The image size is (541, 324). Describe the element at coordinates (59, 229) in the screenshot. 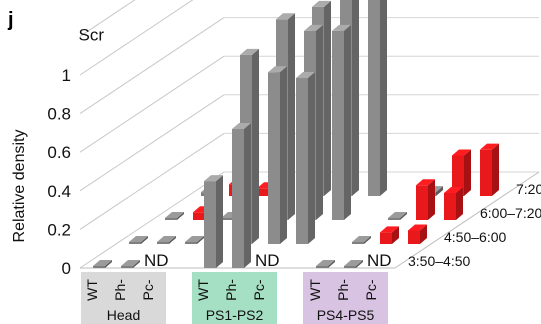

I see `y-tick-label: 0.2` at that location.